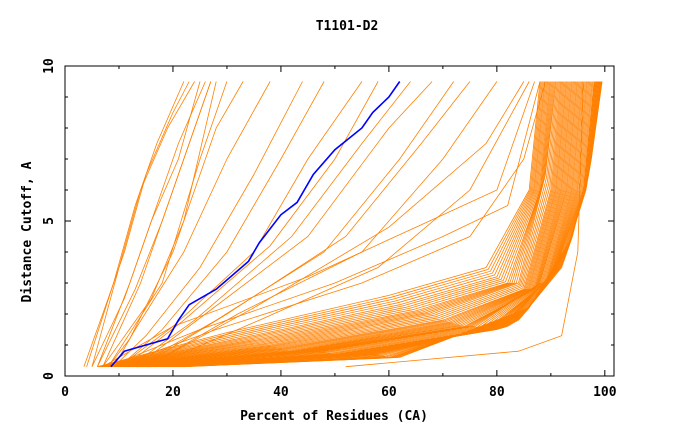 The height and width of the screenshot is (440, 680). What do you see at coordinates (27, 231) in the screenshot?
I see `y-axis-label: Distance Cutoff, A` at bounding box center [27, 231].